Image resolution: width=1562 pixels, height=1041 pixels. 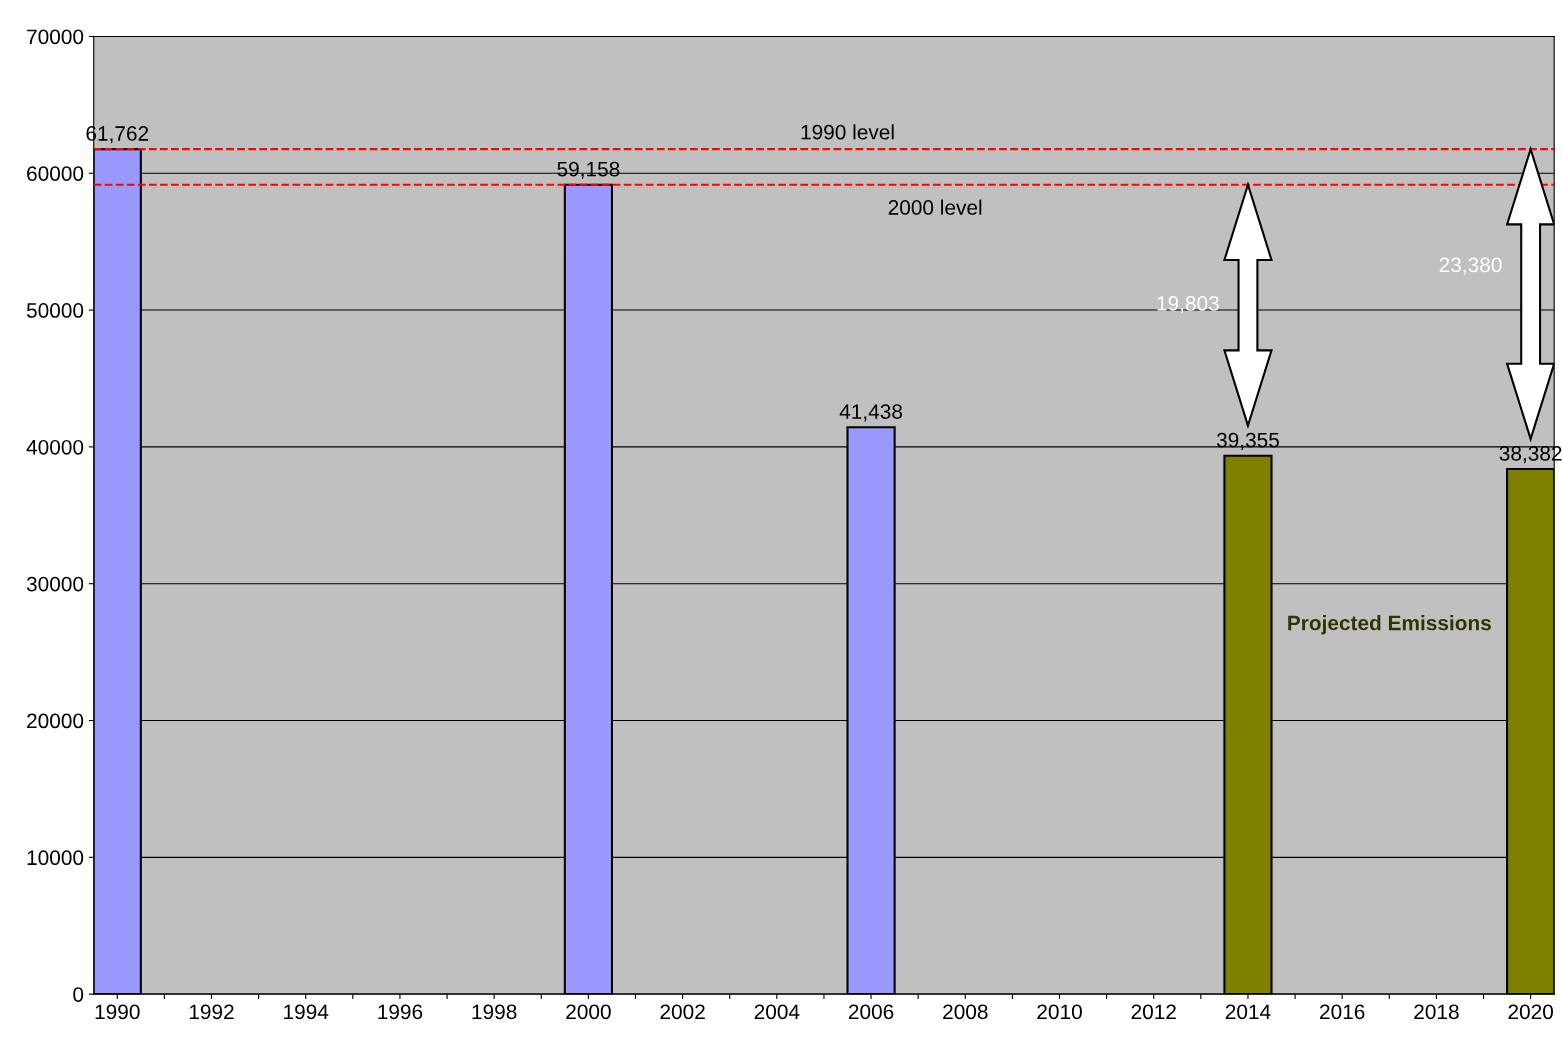 I want to click on y-tick-label: 20000, so click(x=55, y=721).